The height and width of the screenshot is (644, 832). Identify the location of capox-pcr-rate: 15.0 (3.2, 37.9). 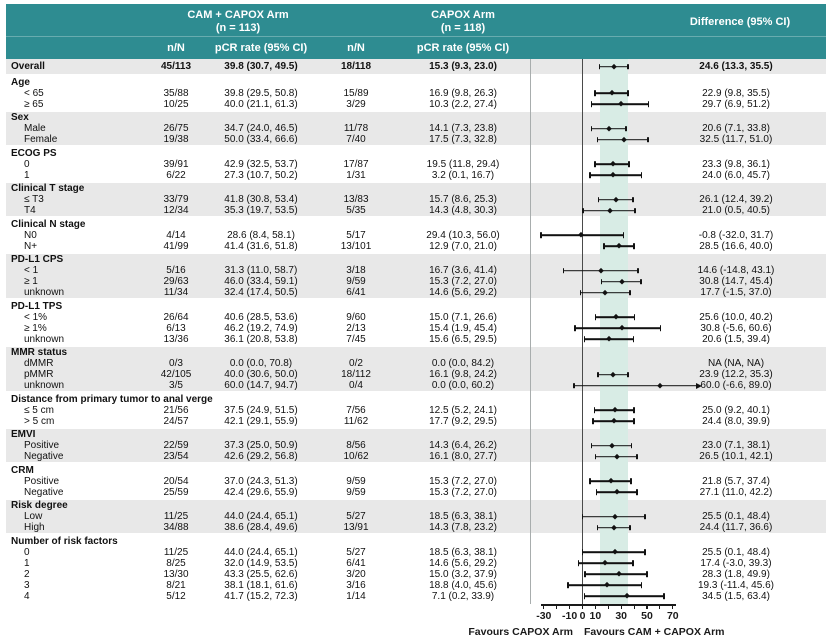
(463, 574).